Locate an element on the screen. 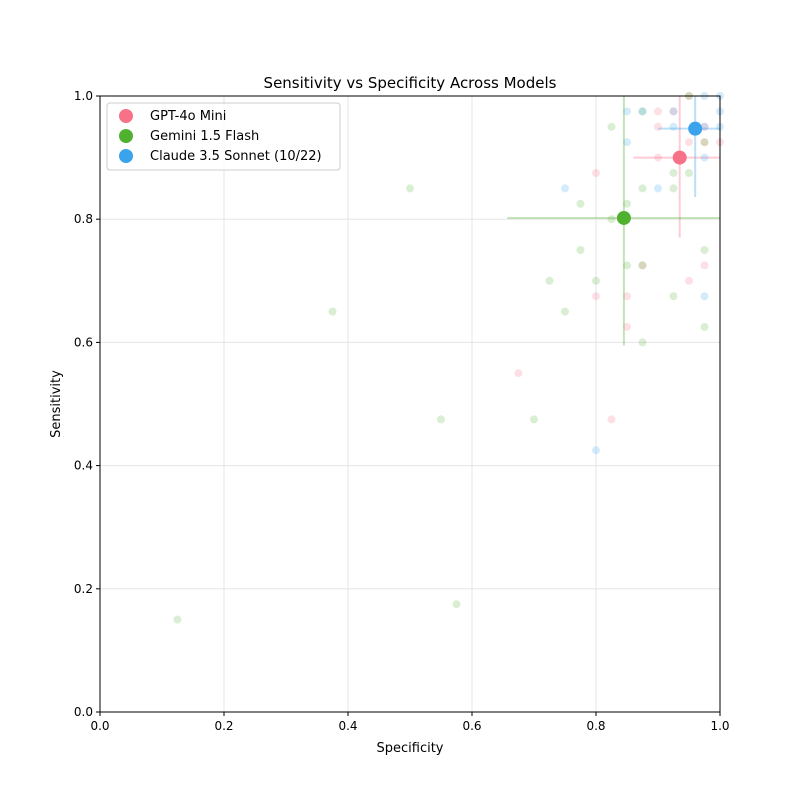 This screenshot has width=800, height=800. legend-box is located at coordinates (223, 136).